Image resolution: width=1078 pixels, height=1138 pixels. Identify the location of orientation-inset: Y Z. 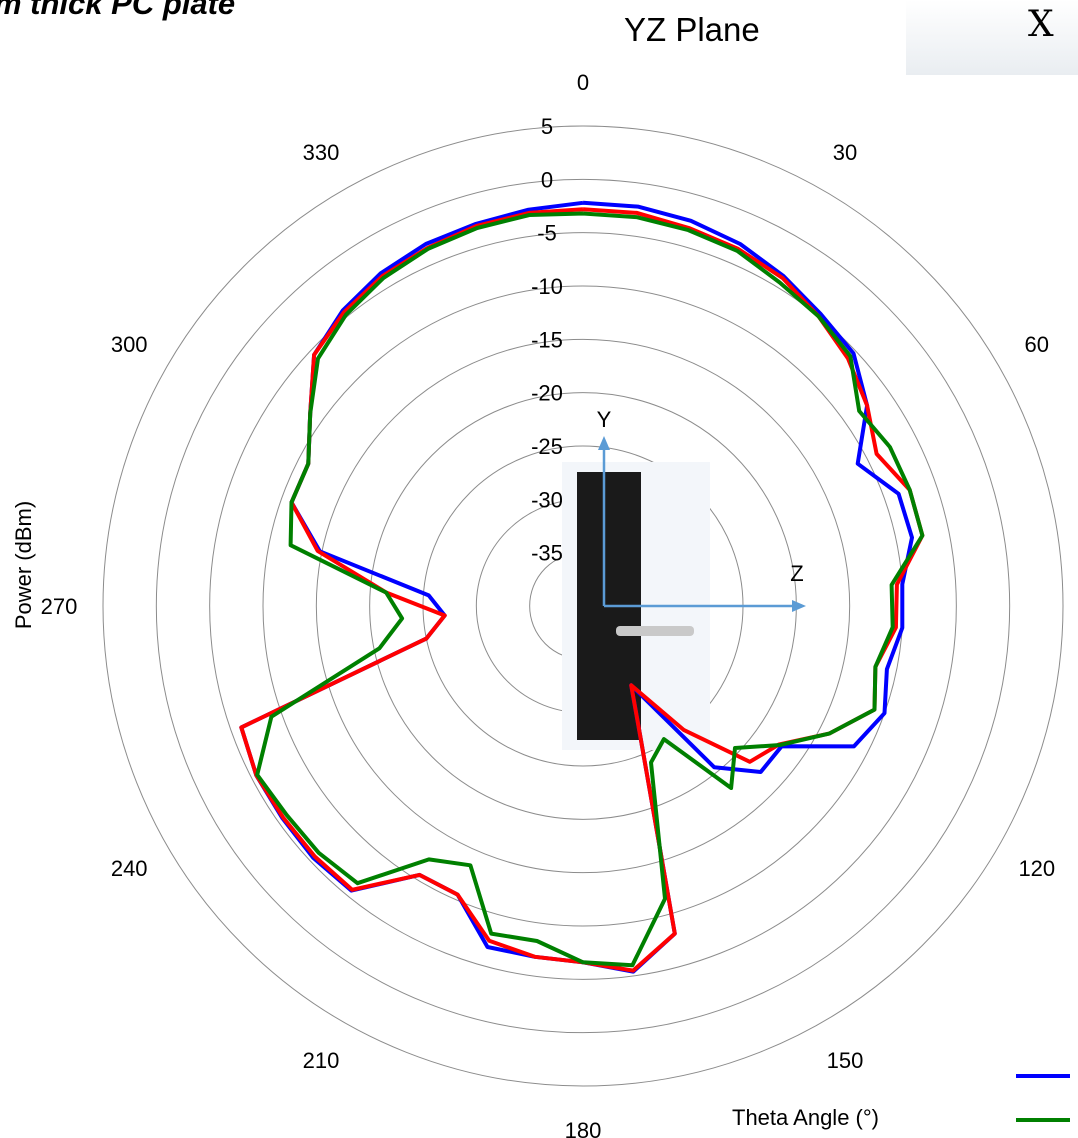
(684, 578).